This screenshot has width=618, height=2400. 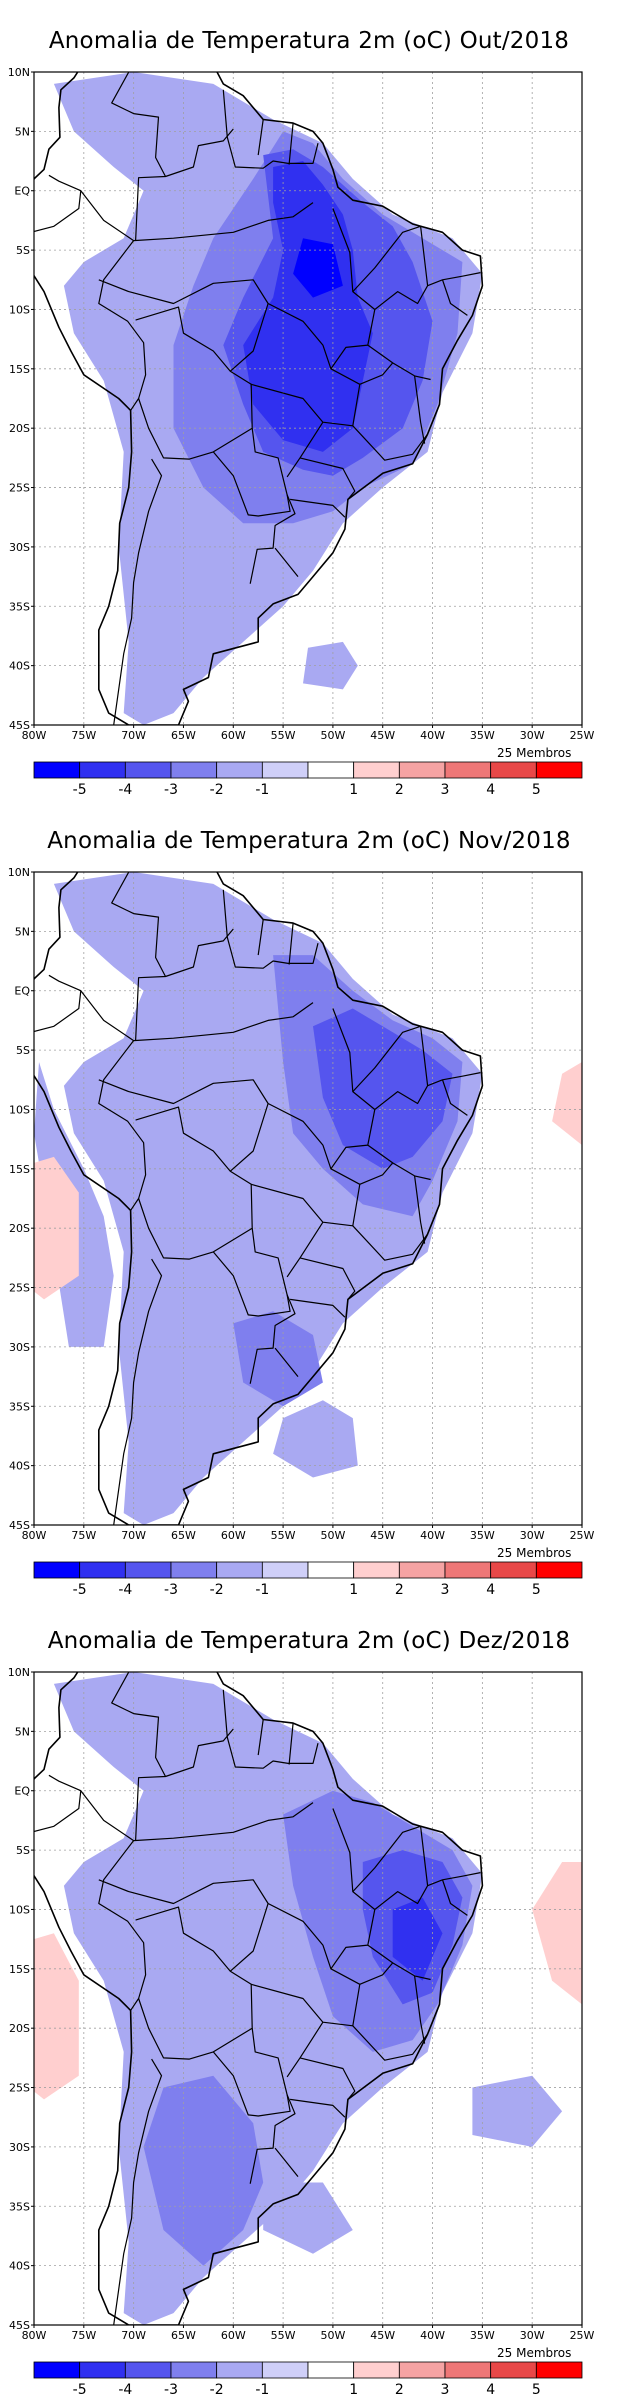 What do you see at coordinates (19, 1169) in the screenshot?
I see `lat-tick-label: 15S` at bounding box center [19, 1169].